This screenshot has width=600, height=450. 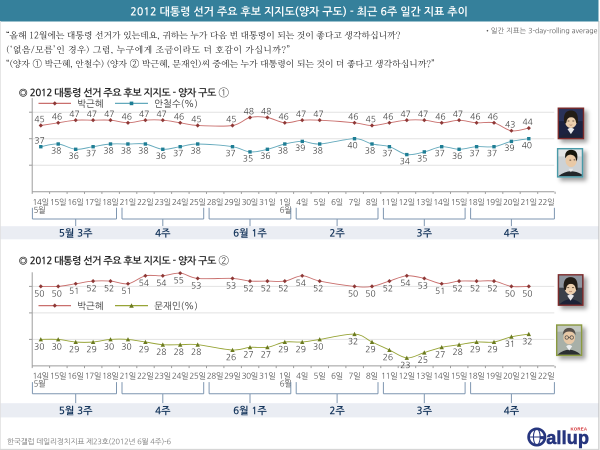 I want to click on svg-text: KOREA, so click(x=578, y=429).